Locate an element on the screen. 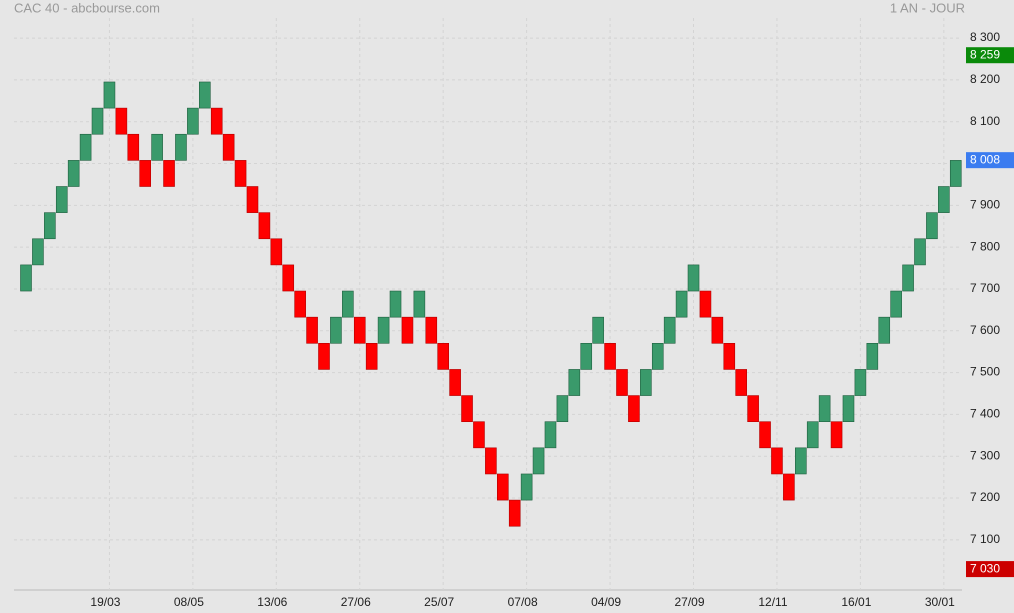  chart-title: CAC 40 - abcbourse.com is located at coordinates (87, 7).